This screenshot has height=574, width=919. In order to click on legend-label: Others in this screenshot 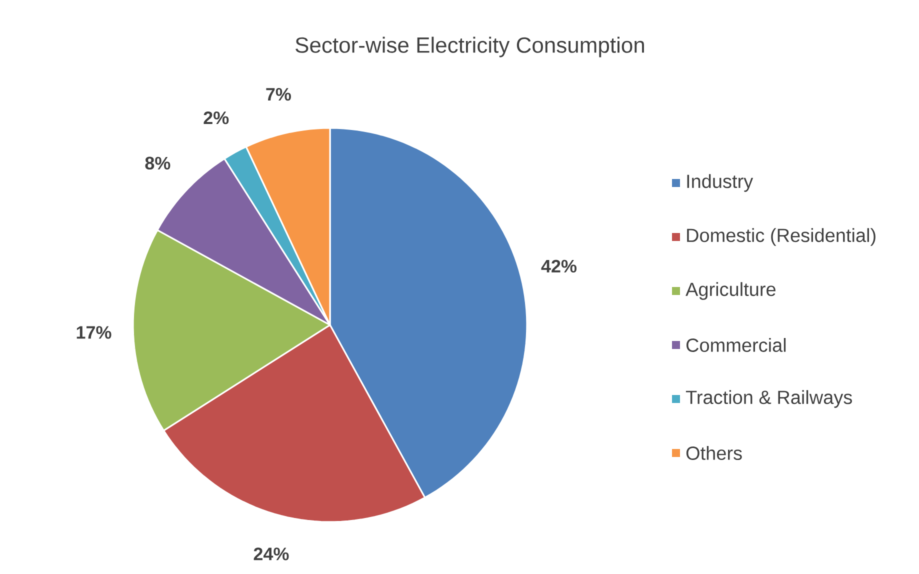, I will do `click(714, 453)`.